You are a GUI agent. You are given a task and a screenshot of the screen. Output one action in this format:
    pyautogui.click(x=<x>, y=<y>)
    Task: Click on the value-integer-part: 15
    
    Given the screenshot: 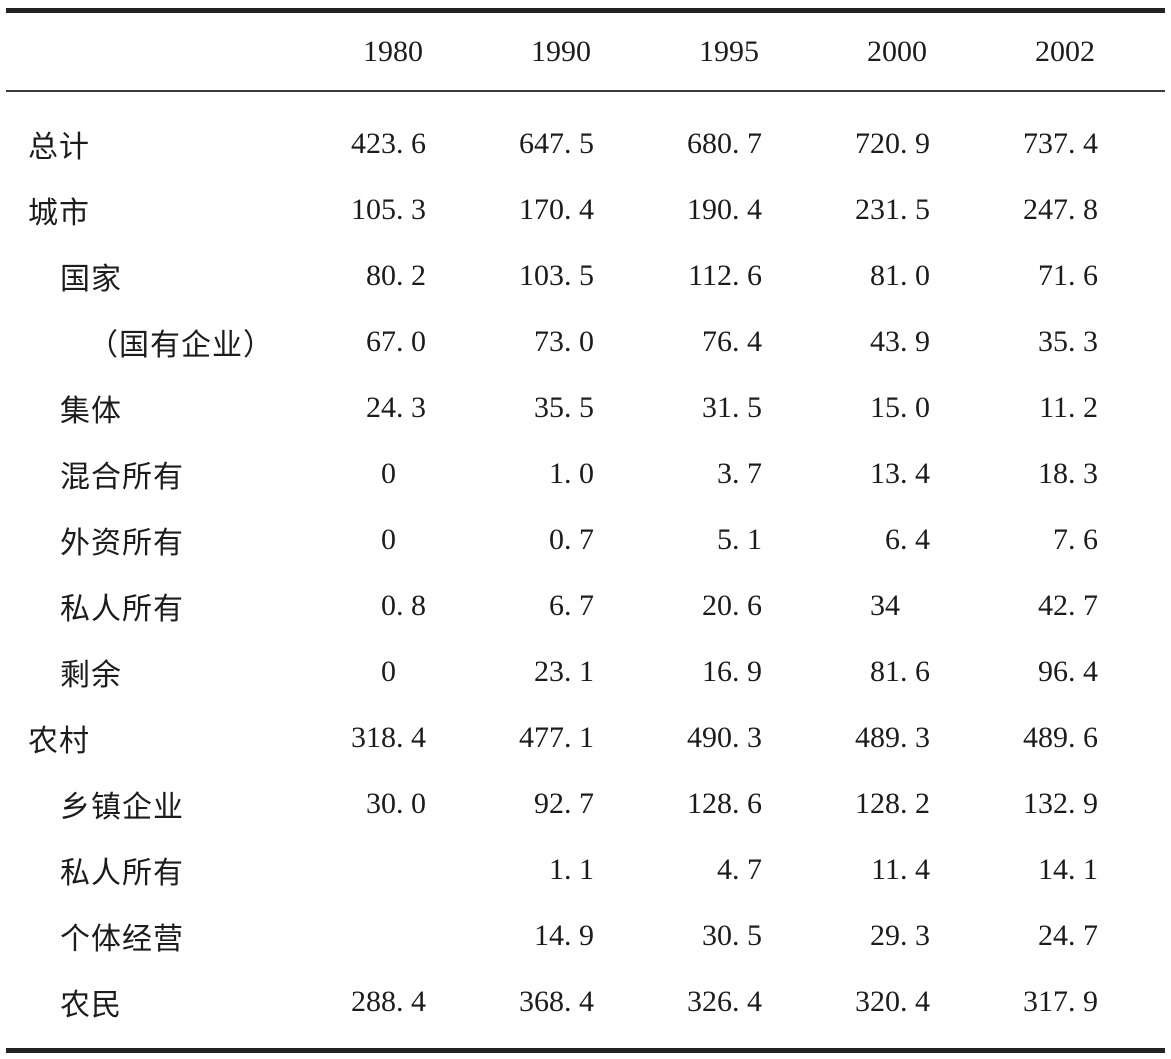 What is the action you would take?
    pyautogui.click(x=885, y=407)
    